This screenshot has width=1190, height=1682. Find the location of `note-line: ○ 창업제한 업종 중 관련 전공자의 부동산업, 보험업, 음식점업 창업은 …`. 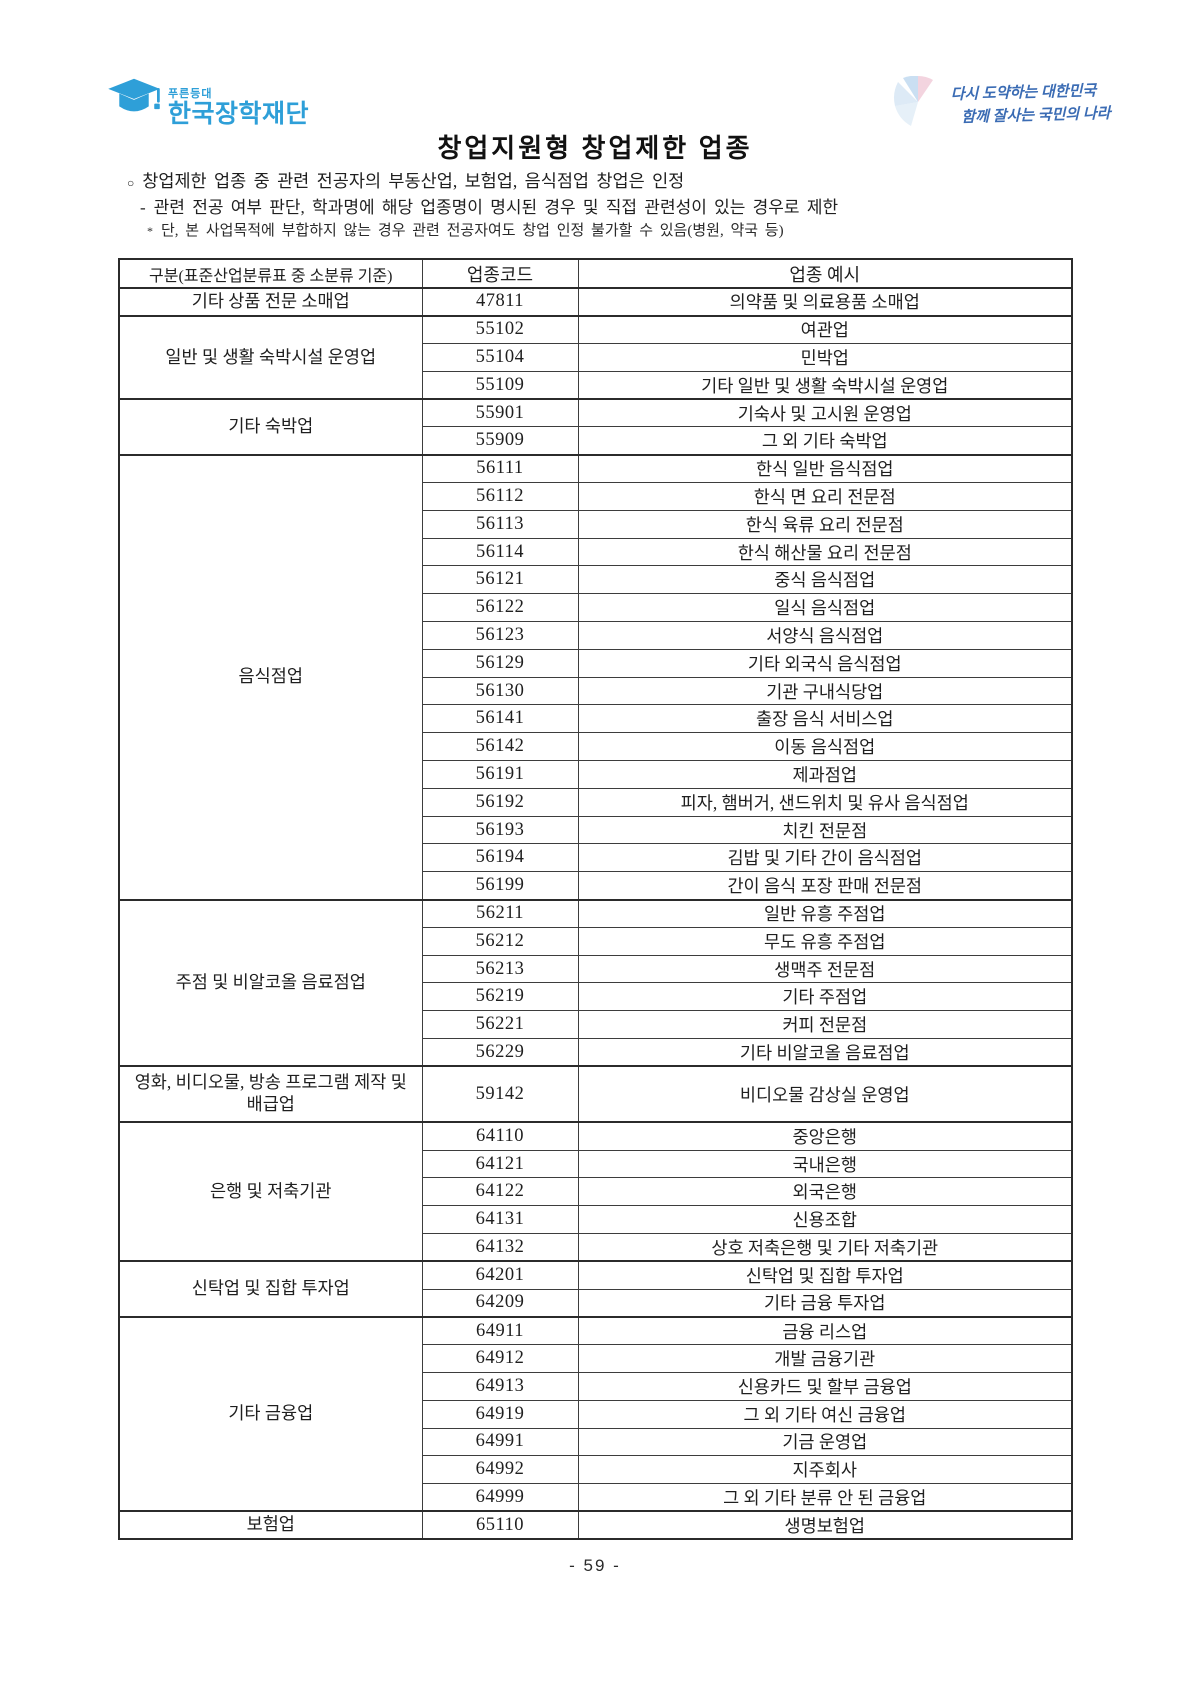

note-line: ○ 창업제한 업종 중 관련 전공자의 부동산업, 보험업, 음식점업 창업은 … is located at coordinates (607, 182).